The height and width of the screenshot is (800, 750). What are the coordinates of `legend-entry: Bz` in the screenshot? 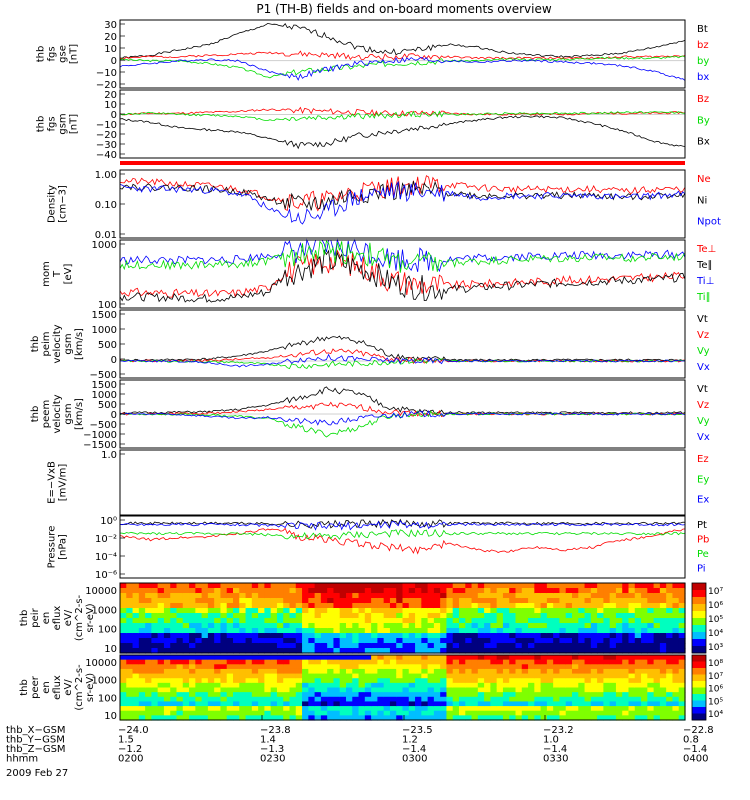 It's located at (703, 99).